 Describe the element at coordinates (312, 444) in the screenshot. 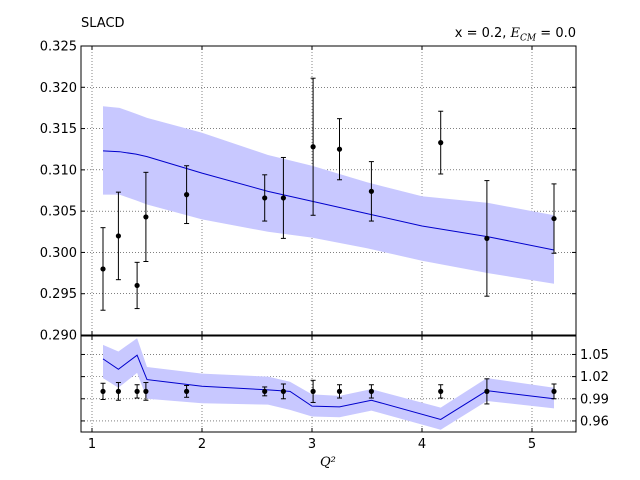

I see `xtick-label: 3` at that location.